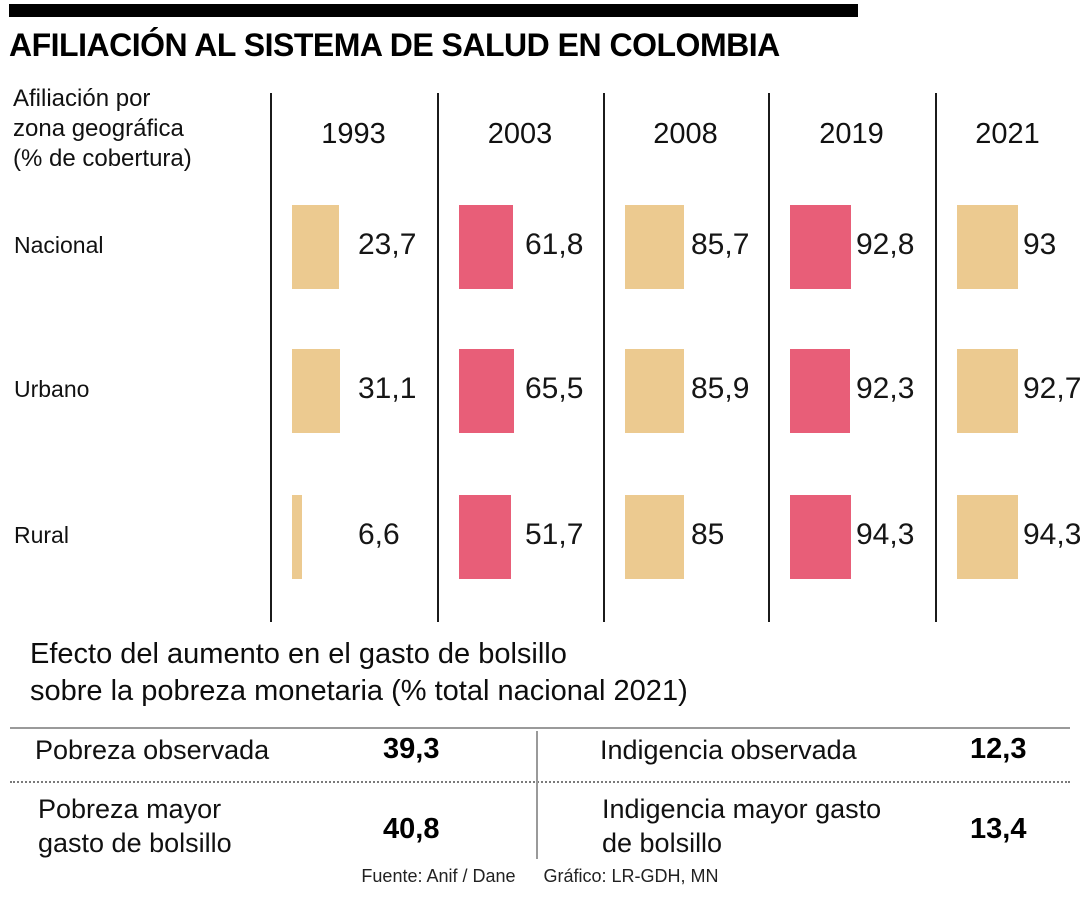 Image resolution: width=1080 pixels, height=900 pixels. Describe the element at coordinates (438, 876) in the screenshot. I see `source-credit: Fuente: Anif / Dane` at that location.